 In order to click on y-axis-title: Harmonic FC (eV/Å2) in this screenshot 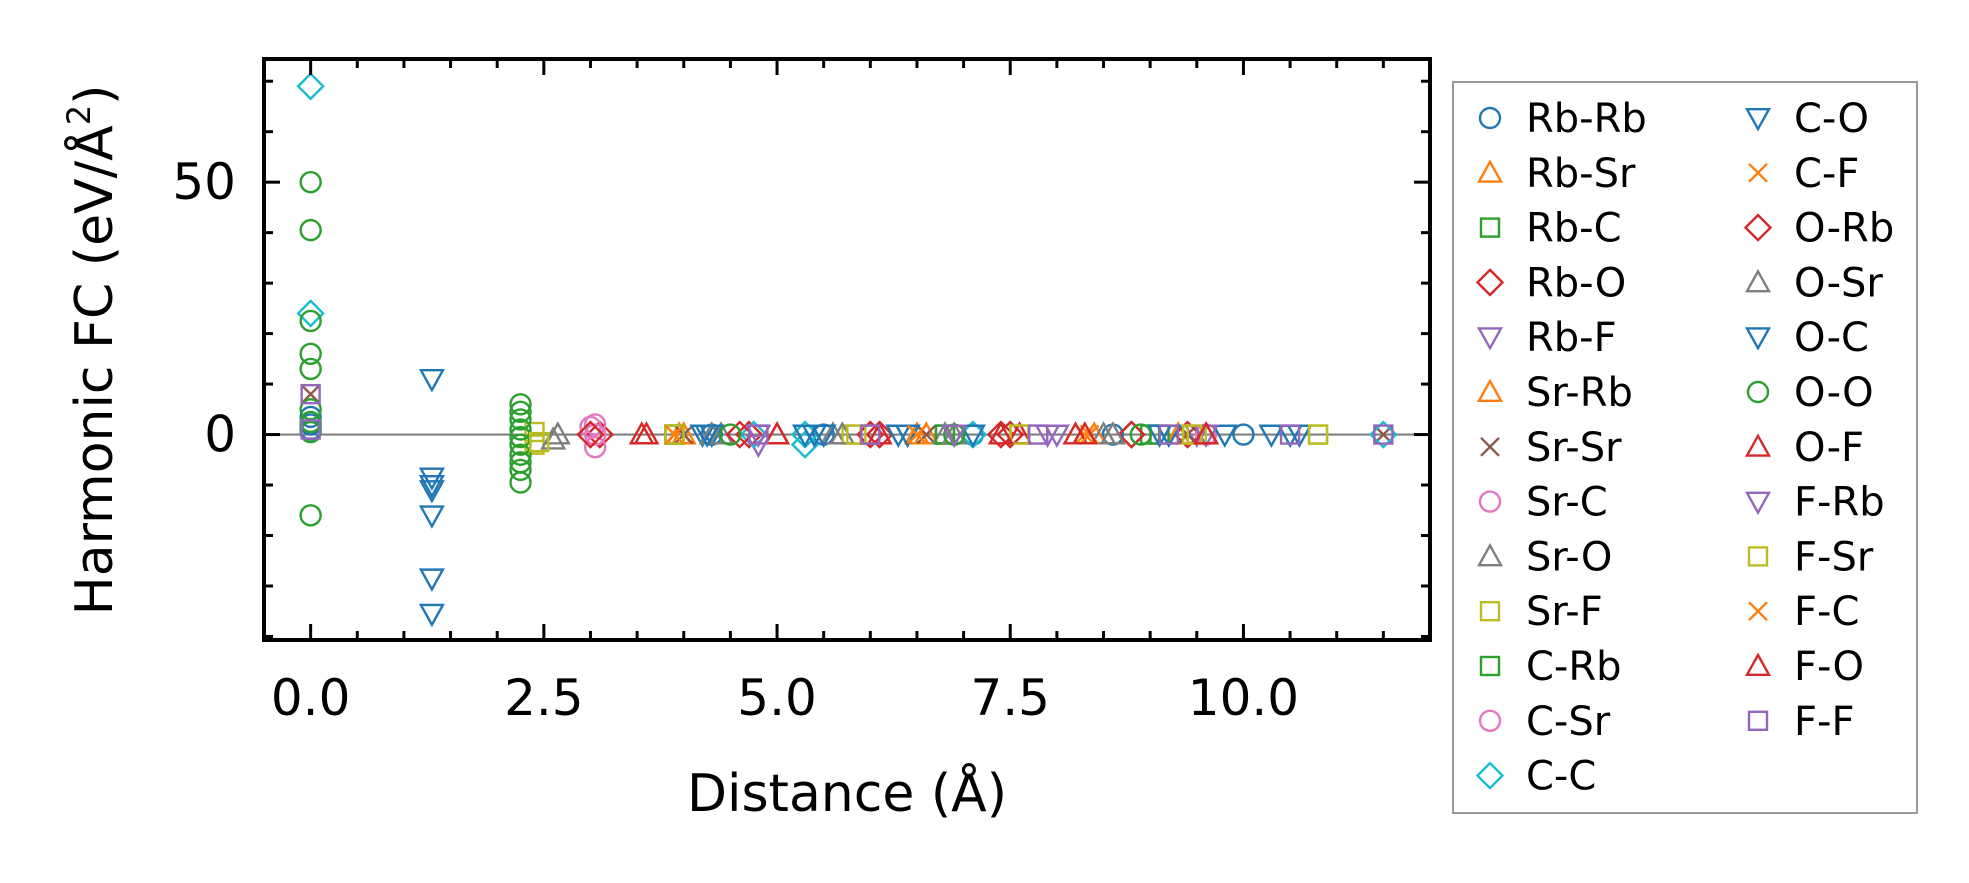, I will do `click(92, 350)`.